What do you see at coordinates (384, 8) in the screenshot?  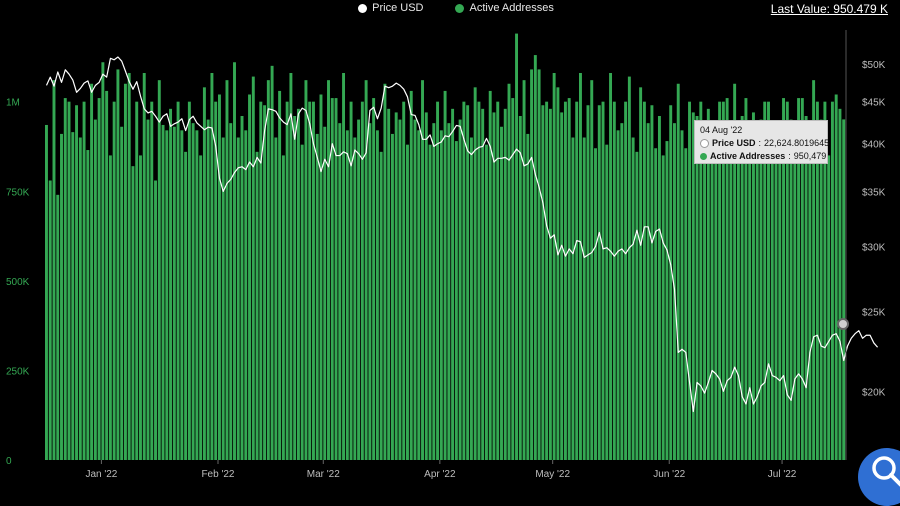 I see `legend-item-price: Price USD` at bounding box center [384, 8].